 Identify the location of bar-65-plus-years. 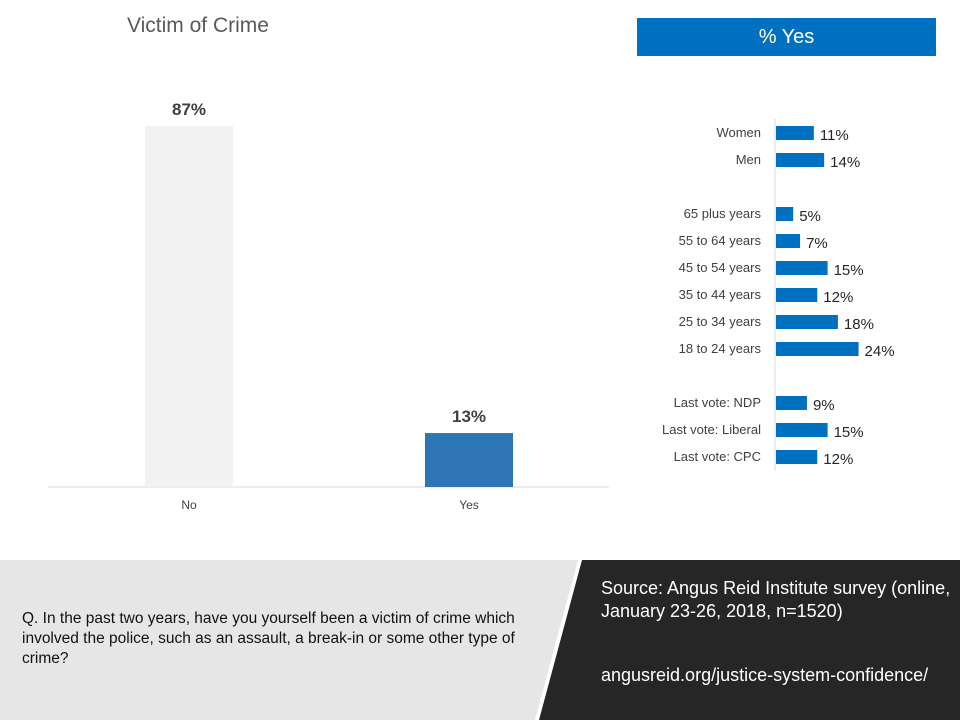
(785, 214).